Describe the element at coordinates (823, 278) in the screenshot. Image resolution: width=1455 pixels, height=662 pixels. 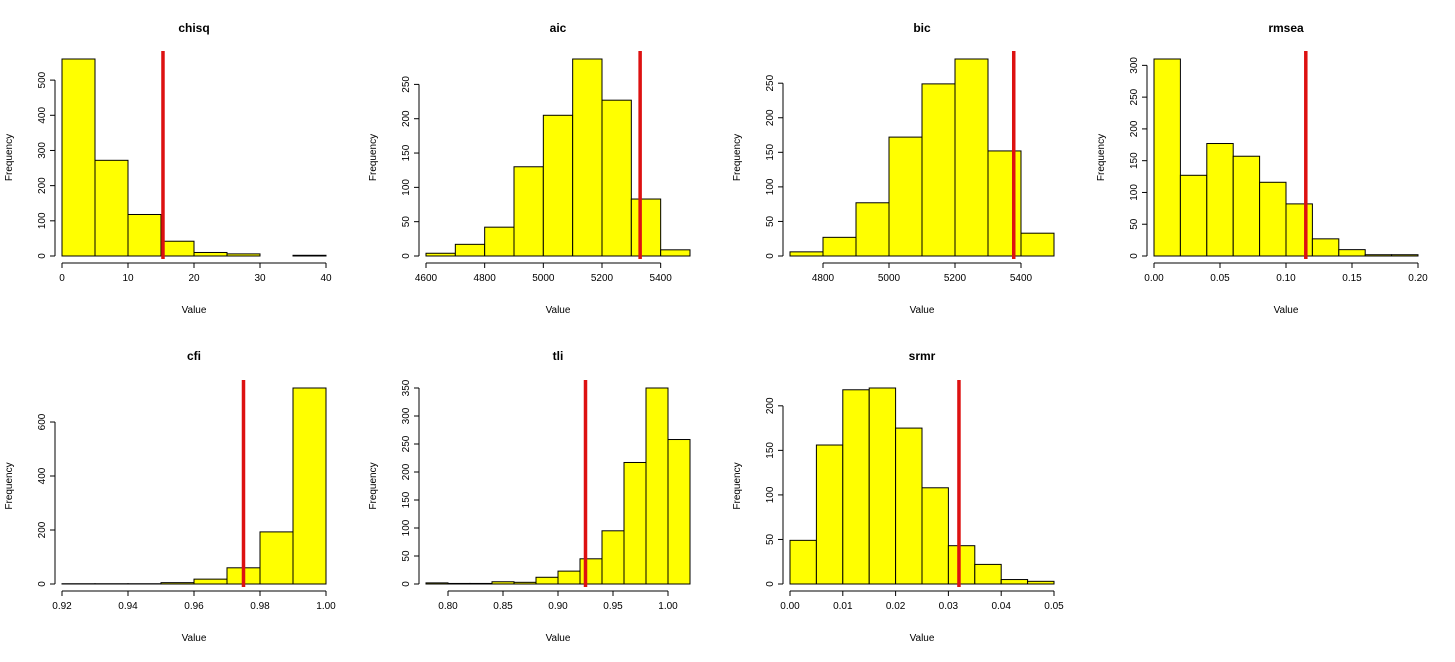
I see `x-tick-label: 4800` at that location.